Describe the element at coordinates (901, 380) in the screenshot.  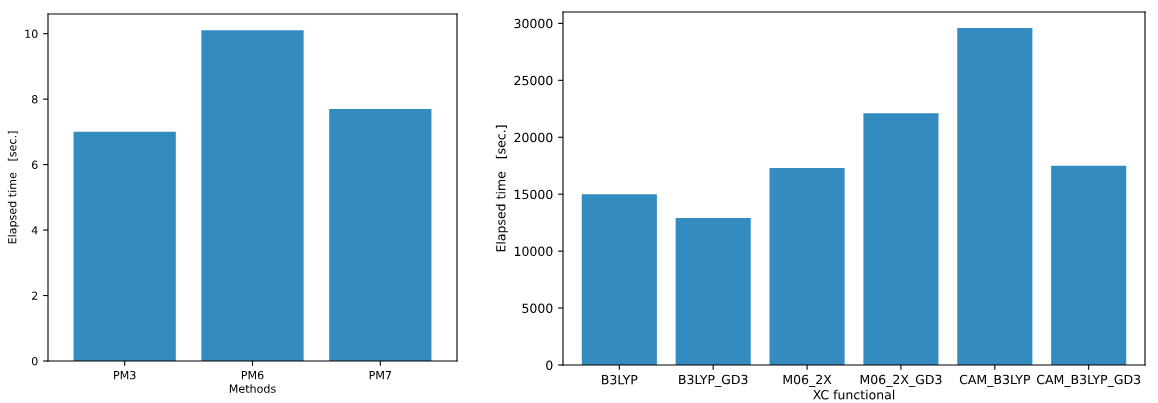
I see `x-tick-label: M06_2X_GD3` at that location.